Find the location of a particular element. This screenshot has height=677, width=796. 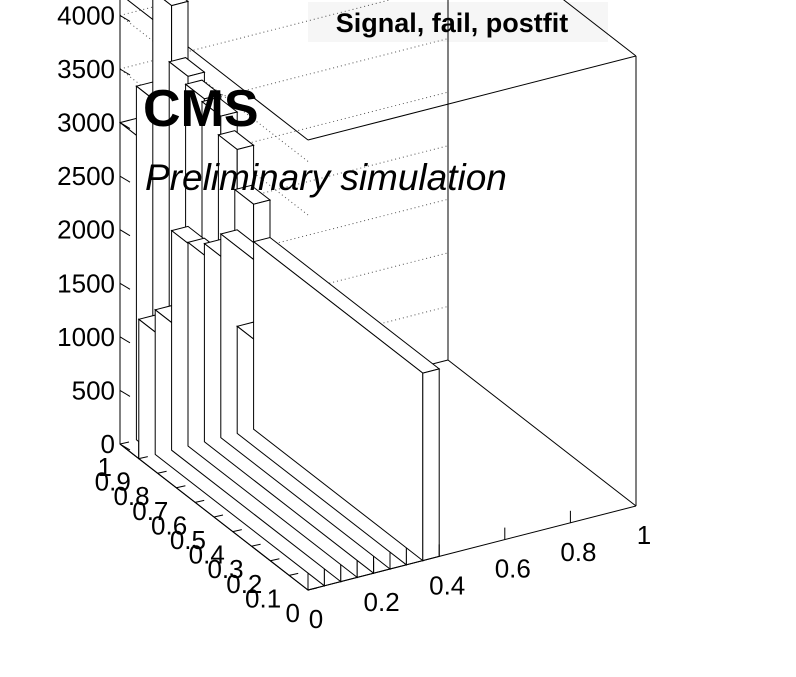

chart-title: Signal, fail, postfit is located at coordinates (452, 23).